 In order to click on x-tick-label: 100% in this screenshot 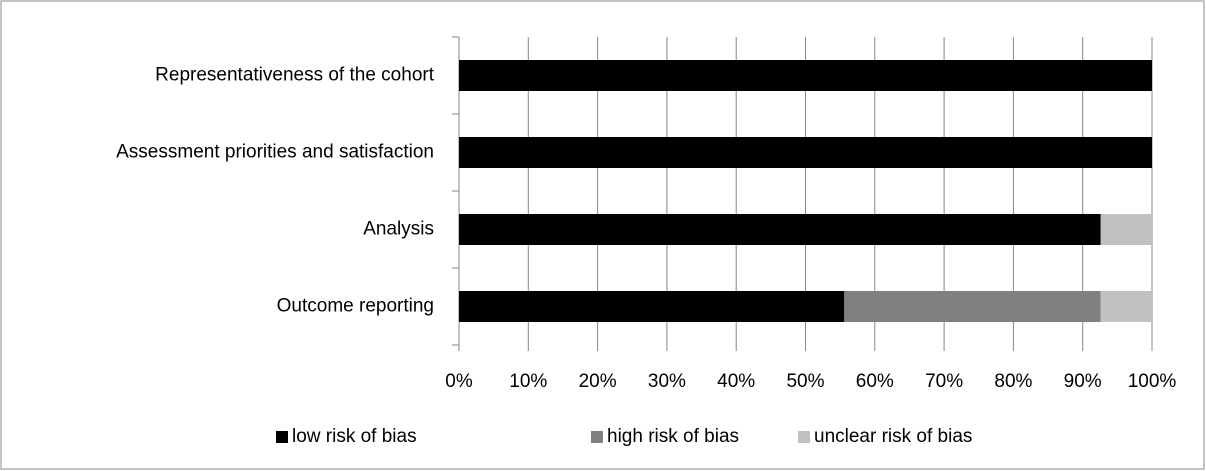, I will do `click(1152, 381)`.